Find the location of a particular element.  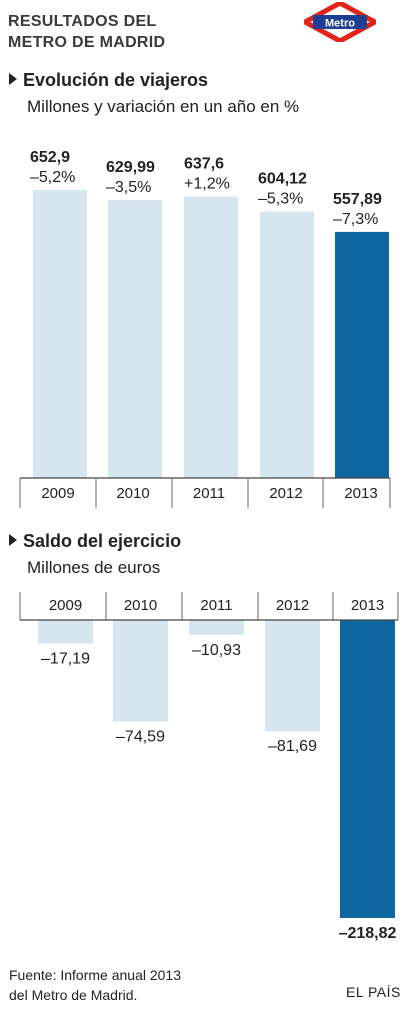

saldo-value-label-2010: –74,59 is located at coordinates (140, 737).